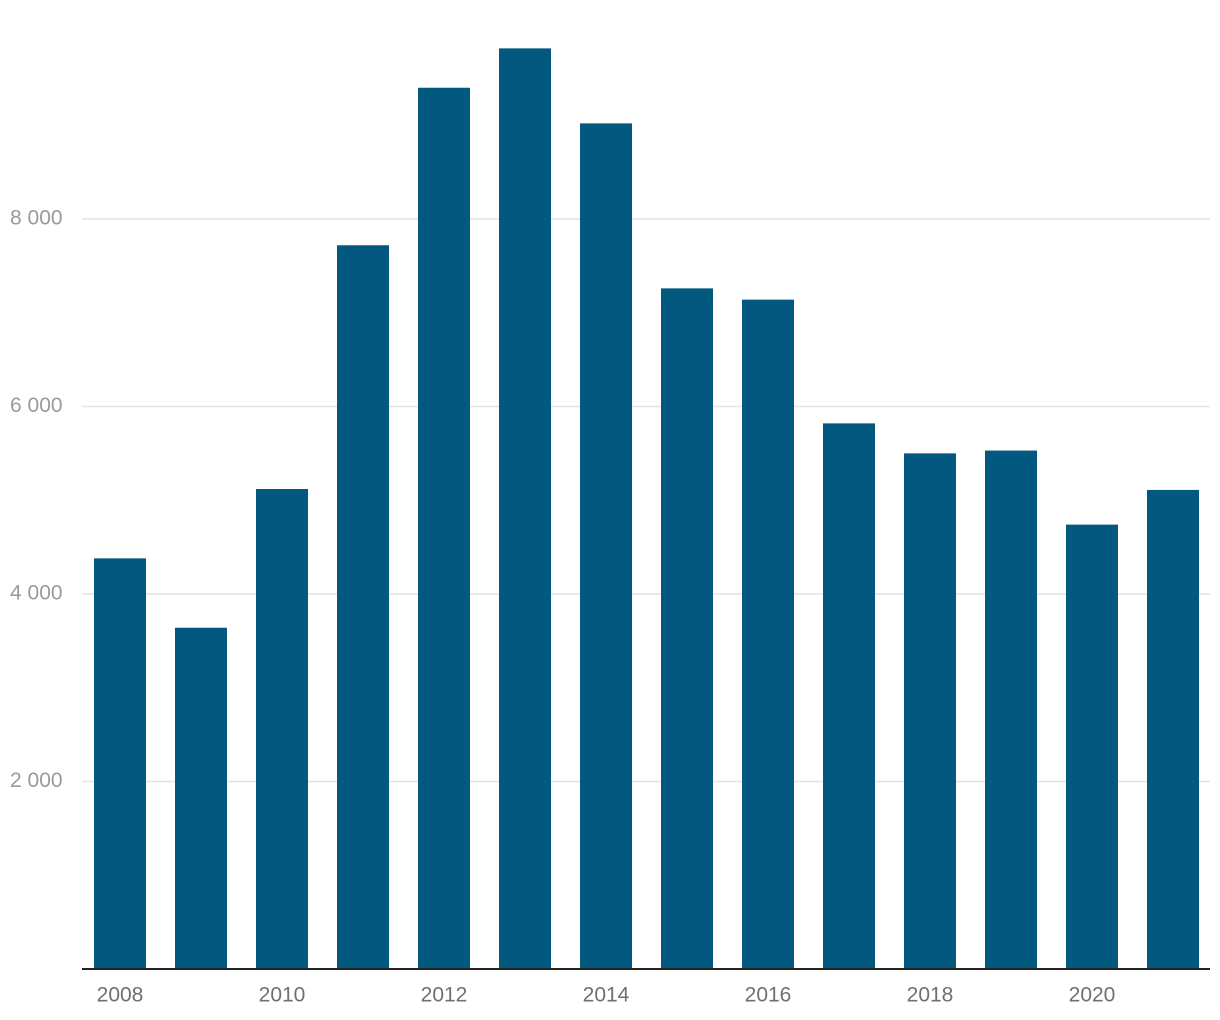  What do you see at coordinates (282, 995) in the screenshot?
I see `x-tick-label: 2010` at bounding box center [282, 995].